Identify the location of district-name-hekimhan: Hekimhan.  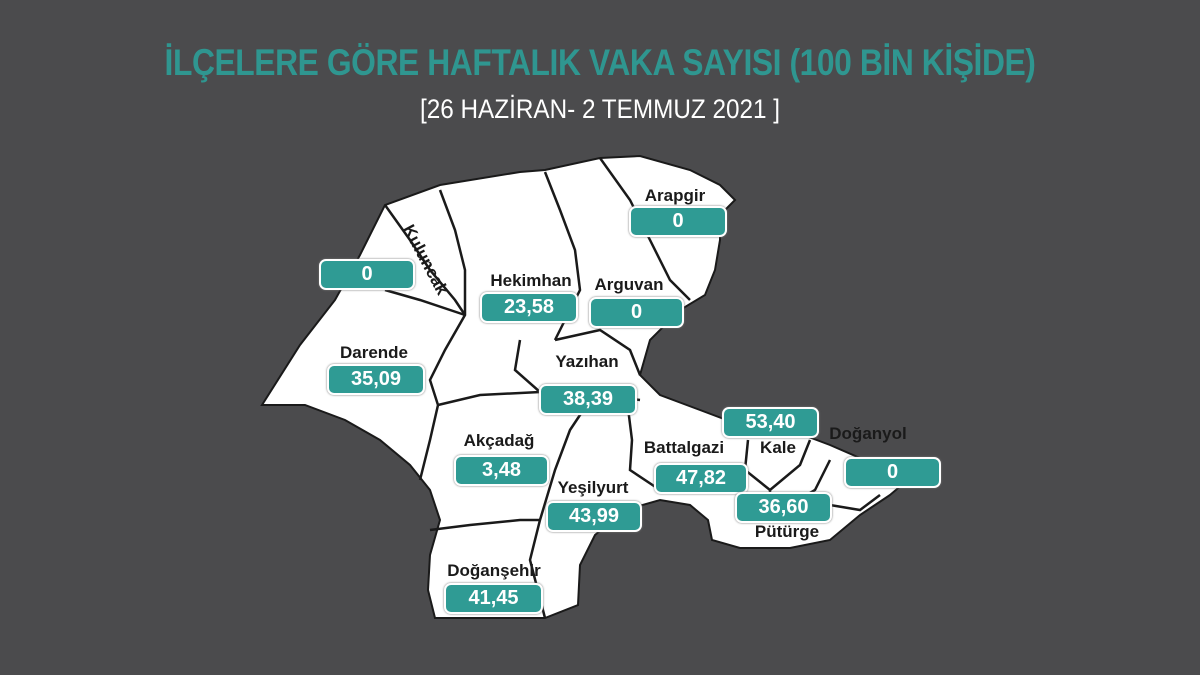
(531, 280).